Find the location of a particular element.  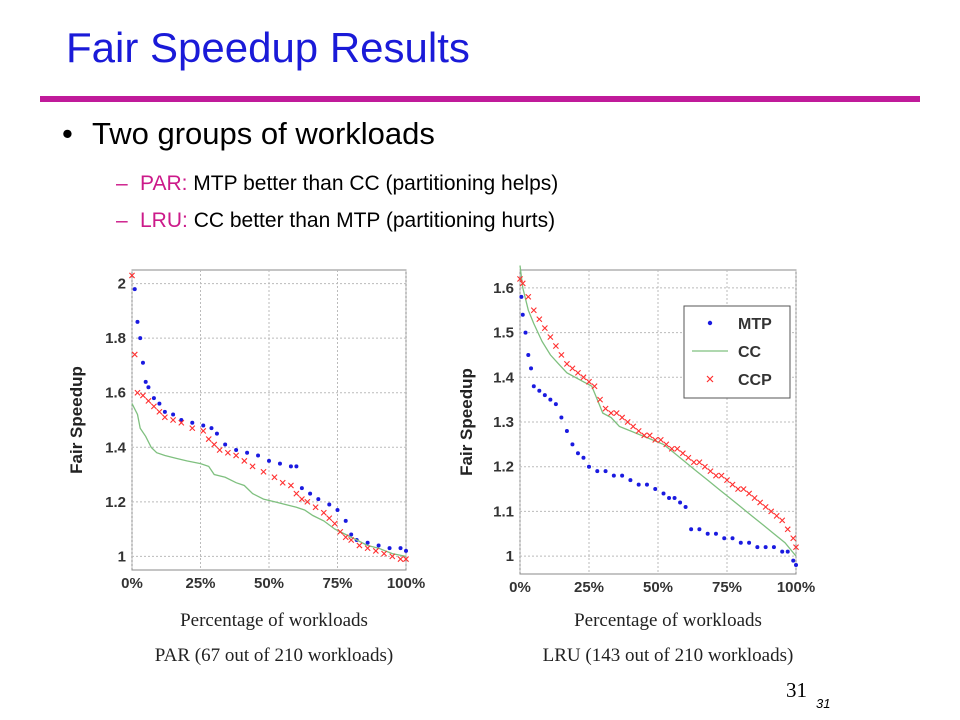

y-tick-label: 1.8 is located at coordinates (115, 338).